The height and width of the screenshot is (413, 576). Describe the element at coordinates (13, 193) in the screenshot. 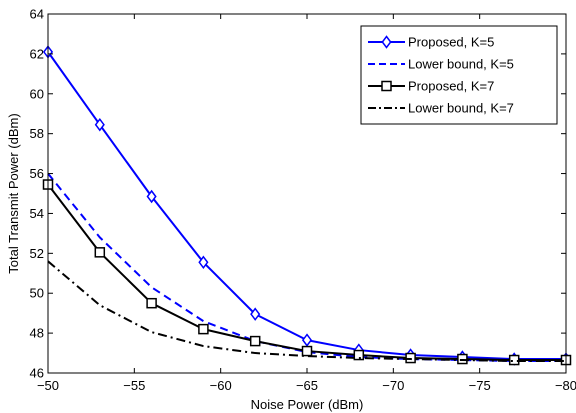

I see `y-axis-label: Total Transmit Power (dBm)` at that location.